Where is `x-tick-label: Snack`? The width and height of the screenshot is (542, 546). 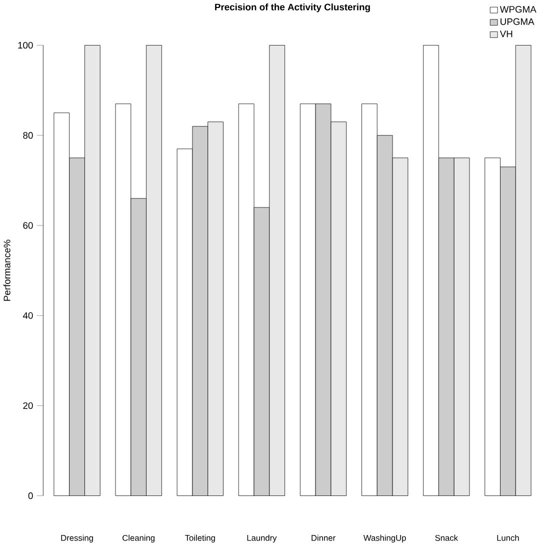
x-tick-label: Snack is located at coordinates (446, 537).